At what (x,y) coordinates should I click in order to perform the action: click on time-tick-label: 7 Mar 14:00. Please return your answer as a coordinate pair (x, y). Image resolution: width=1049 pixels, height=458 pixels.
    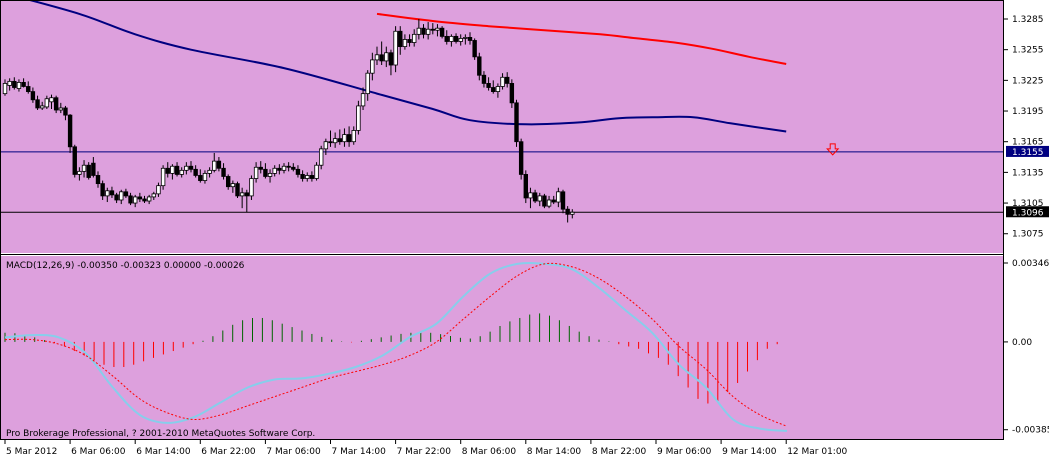
    Looking at the image, I should click on (359, 452).